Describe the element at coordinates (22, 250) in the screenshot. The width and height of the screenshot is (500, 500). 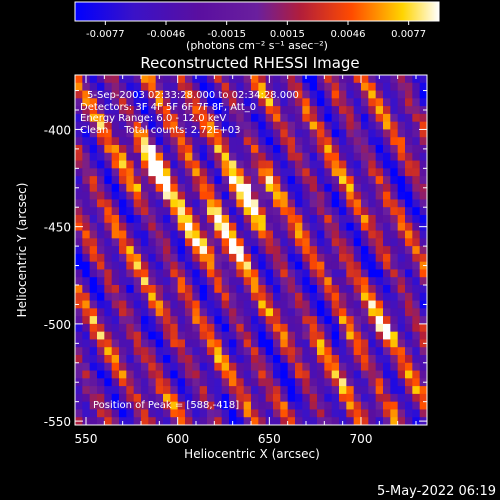
I see `y-axis-label: Heliocentric Y (arcsec)` at that location.